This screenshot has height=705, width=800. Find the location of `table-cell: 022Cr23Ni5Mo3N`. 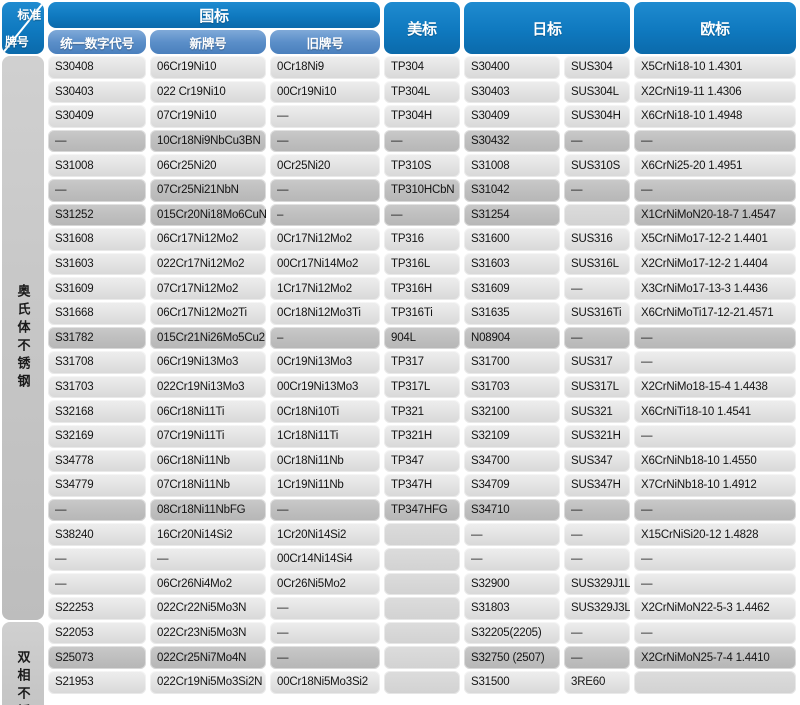

table-cell: 022Cr23Ni5Mo3N is located at coordinates (208, 633).